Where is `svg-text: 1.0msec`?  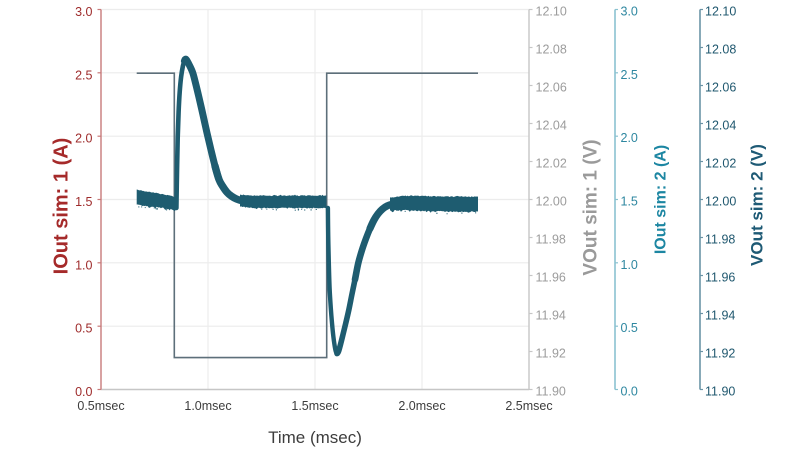
svg-text: 1.0msec is located at coordinates (207, 406).